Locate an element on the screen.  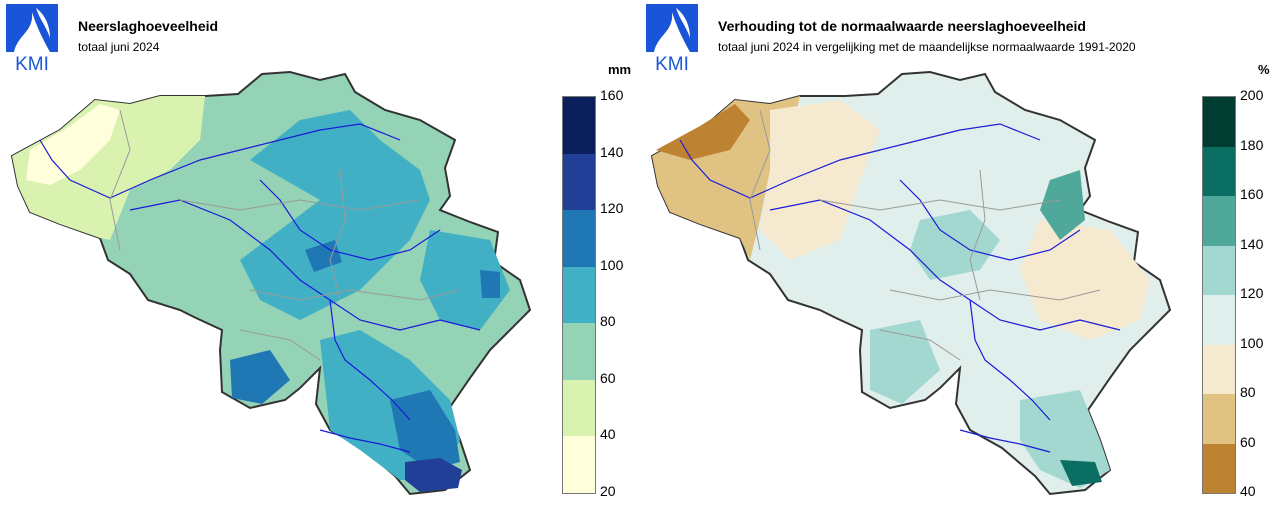
map-subtitle: totaal juni 2024 is located at coordinates (119, 47).